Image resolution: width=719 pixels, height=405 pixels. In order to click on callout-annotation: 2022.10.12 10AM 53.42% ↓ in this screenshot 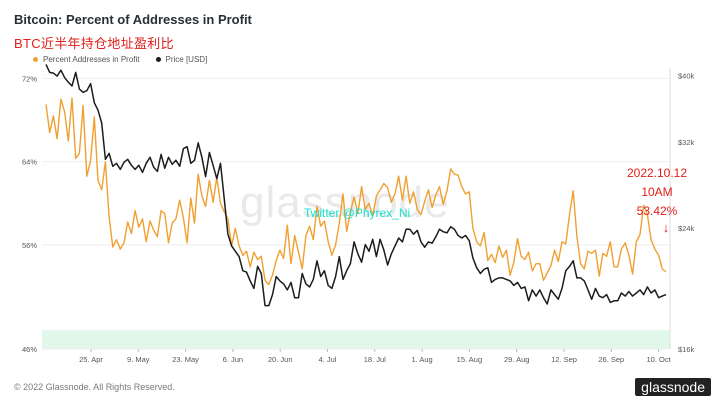, I will do `click(657, 199)`.